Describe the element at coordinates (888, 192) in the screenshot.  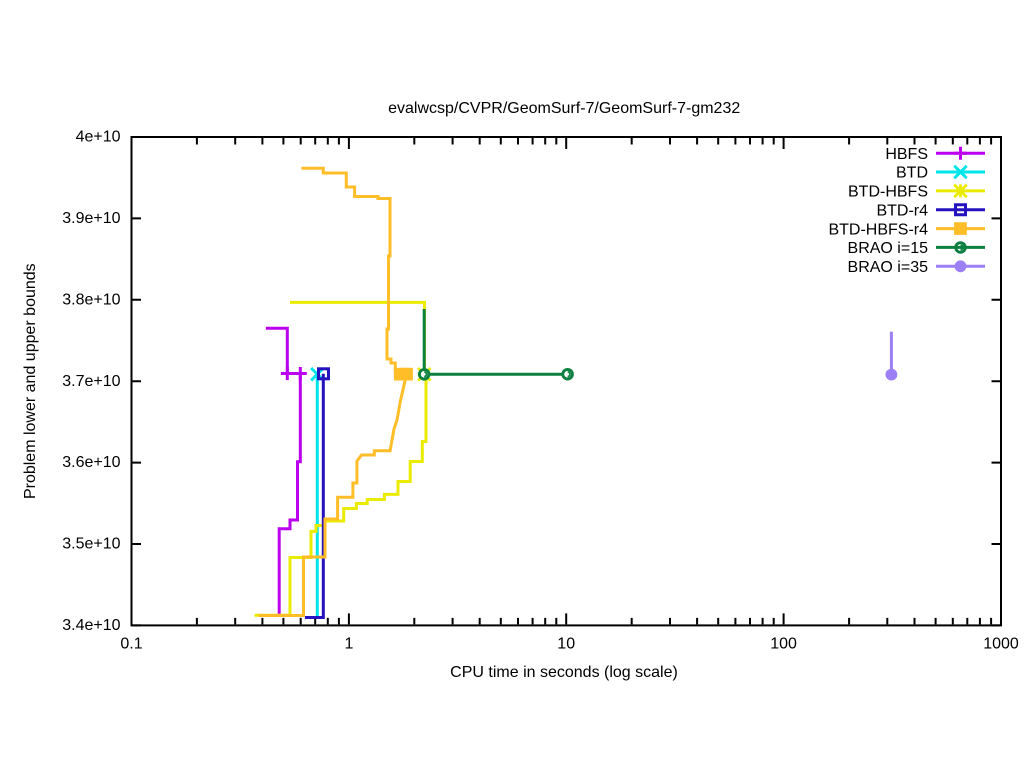
I see `svg-text: BTD-HBFS` at that location.